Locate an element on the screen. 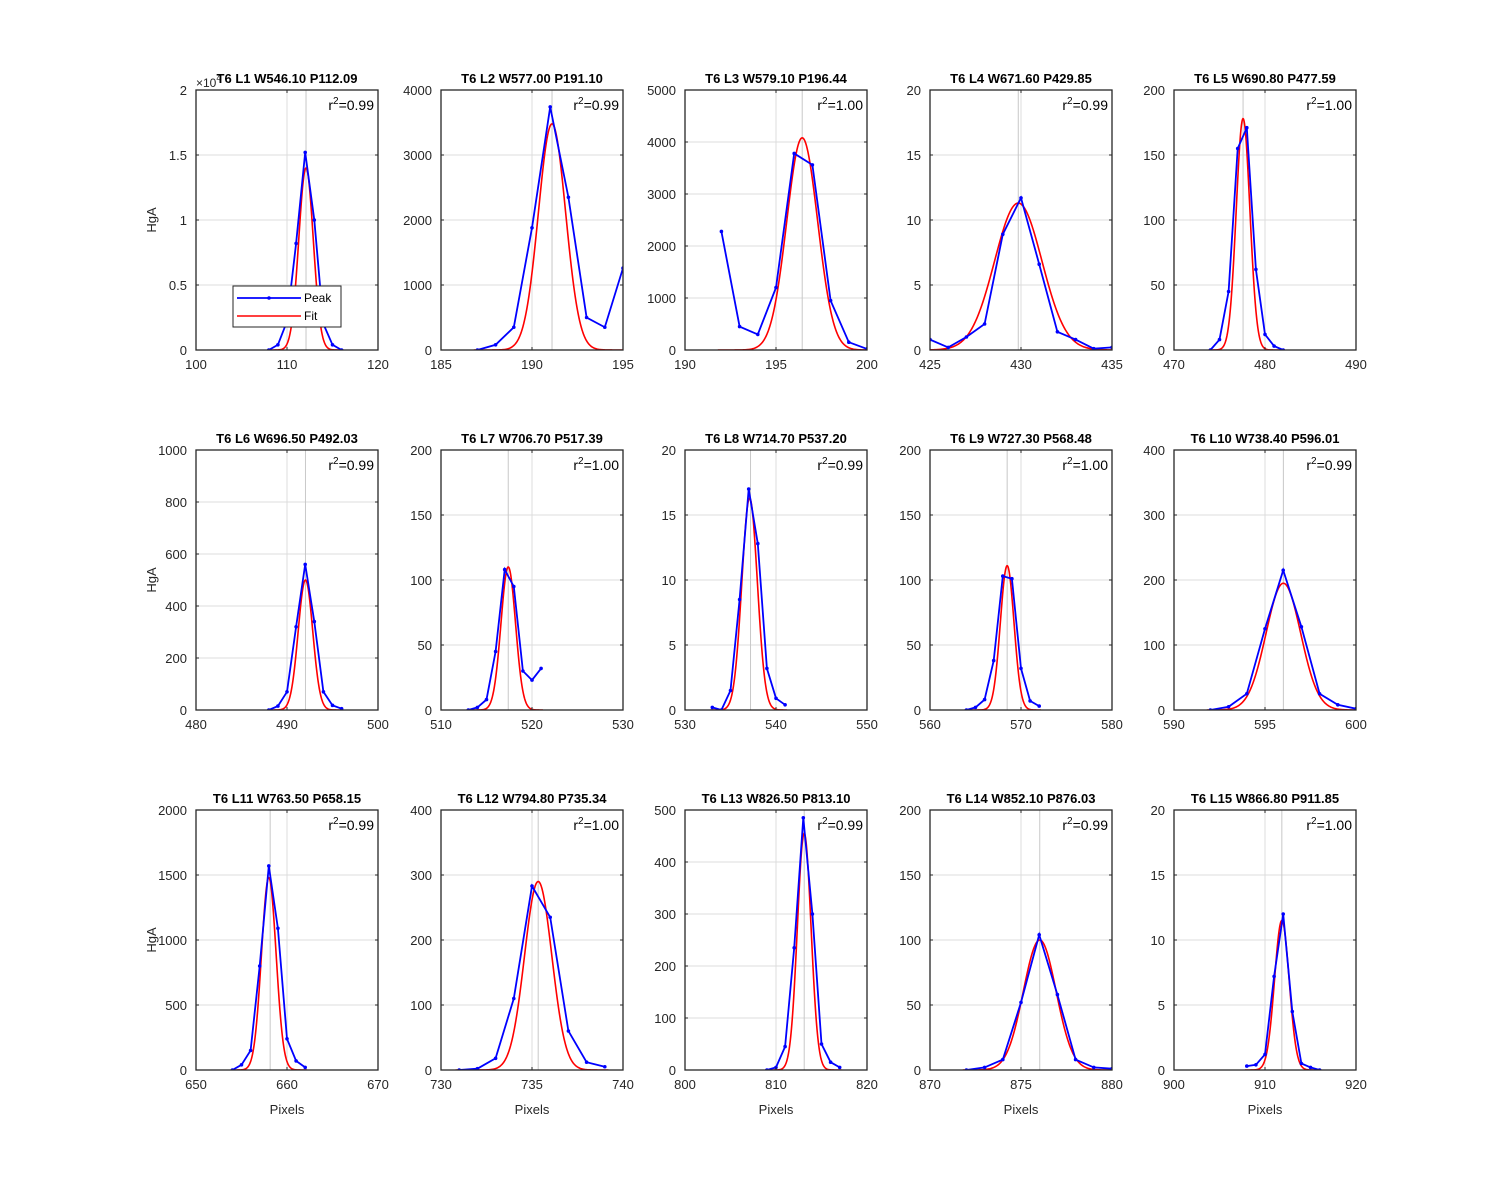  y-tick-label: 1.5 is located at coordinates (178, 155).